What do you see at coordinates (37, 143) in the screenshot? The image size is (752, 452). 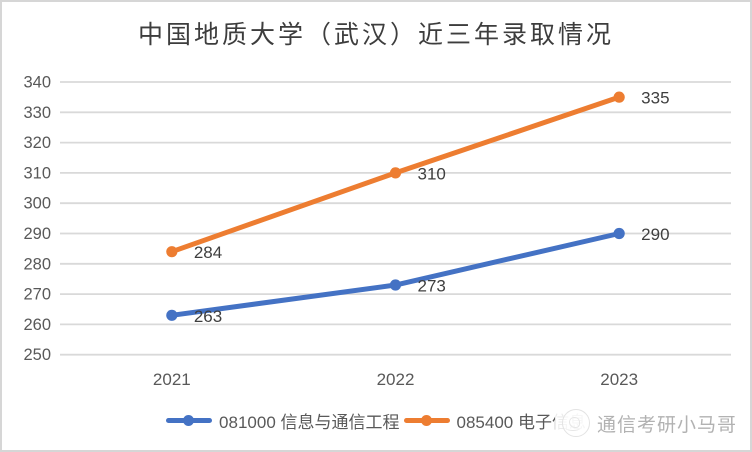 I see `y-axis-tick-label: 320` at bounding box center [37, 143].